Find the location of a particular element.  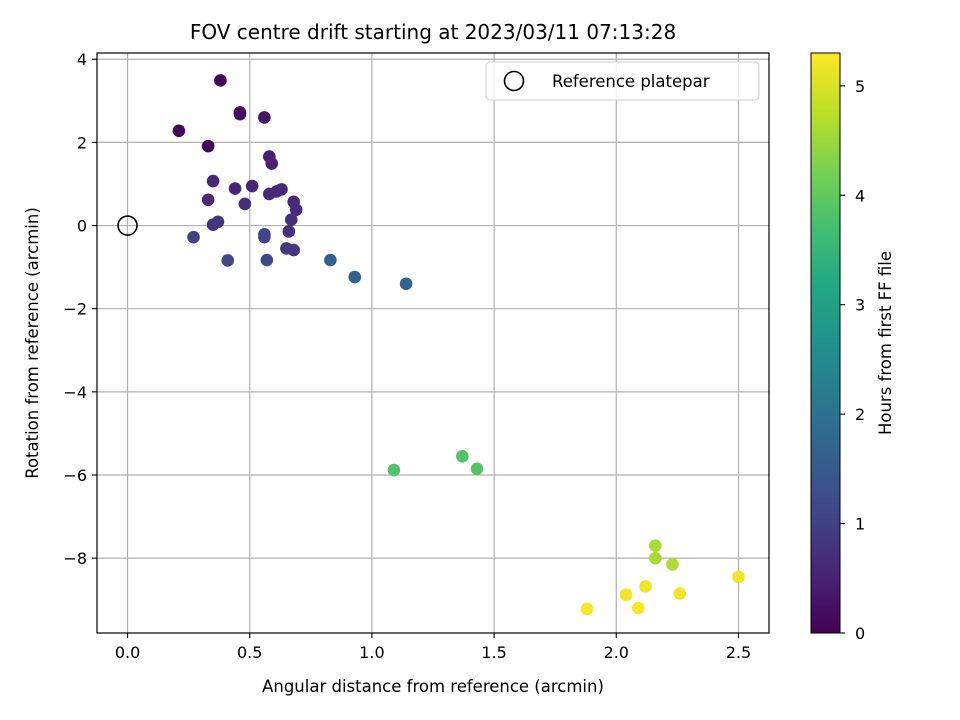

x-tick-label: 2.0 is located at coordinates (616, 652).